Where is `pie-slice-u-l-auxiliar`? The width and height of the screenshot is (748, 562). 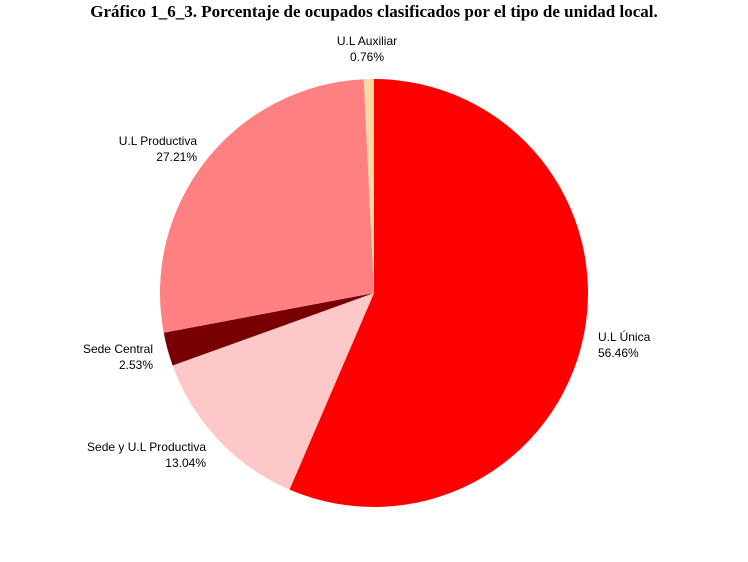 pie-slice-u-l-auxiliar is located at coordinates (368, 186).